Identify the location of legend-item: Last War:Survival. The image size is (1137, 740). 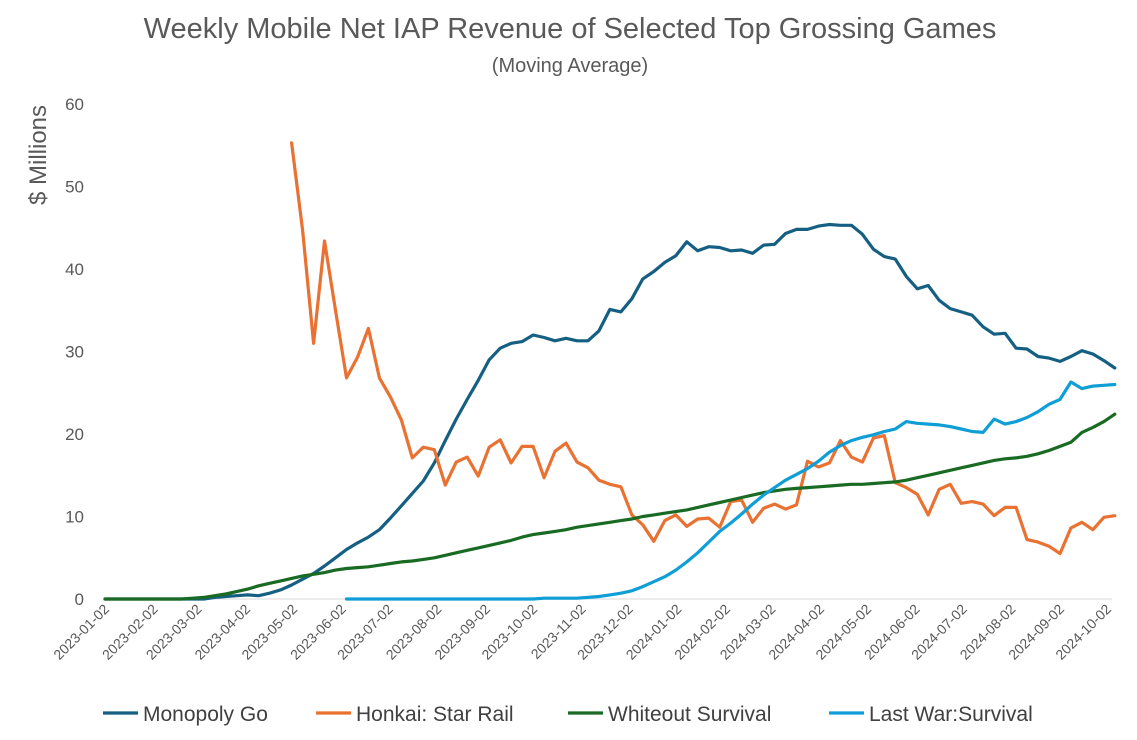
(931, 714).